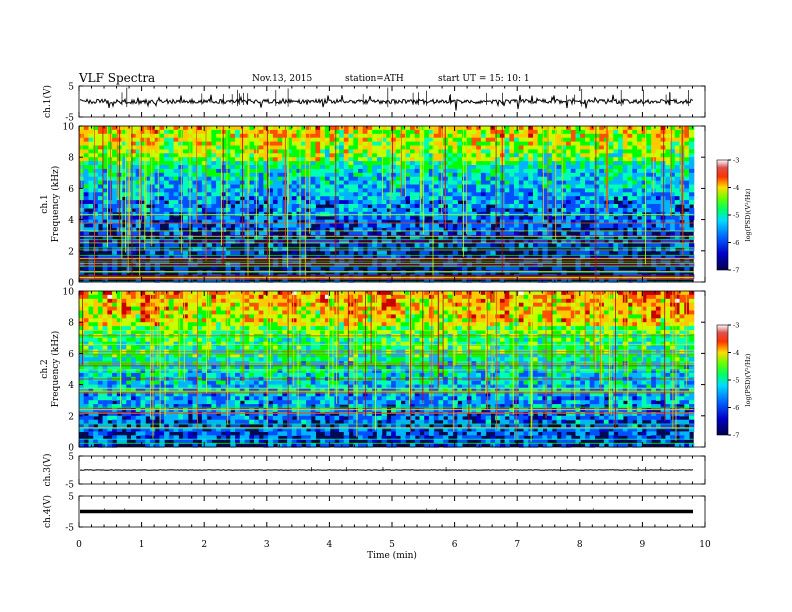 This screenshot has height=612, width=792. Describe the element at coordinates (71, 498) in the screenshot. I see `ch4-waveform-ytick: 5` at that location.